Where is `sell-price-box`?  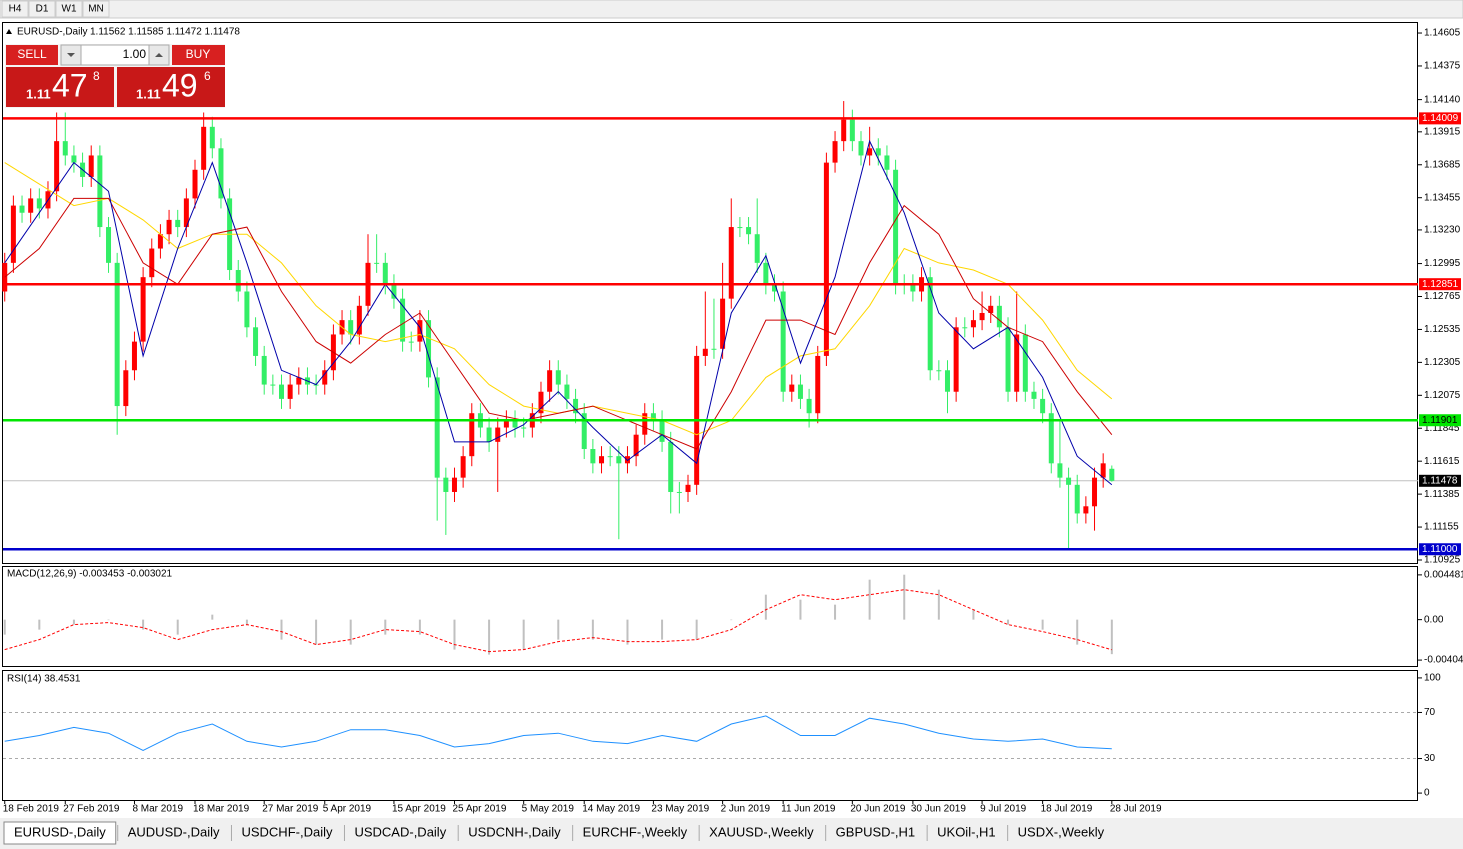
sell-price-box is located at coordinates (60, 87).